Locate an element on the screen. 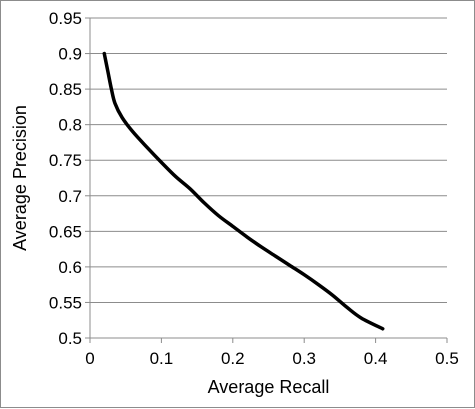  y-tick-label: 0.55 is located at coordinates (65, 302).